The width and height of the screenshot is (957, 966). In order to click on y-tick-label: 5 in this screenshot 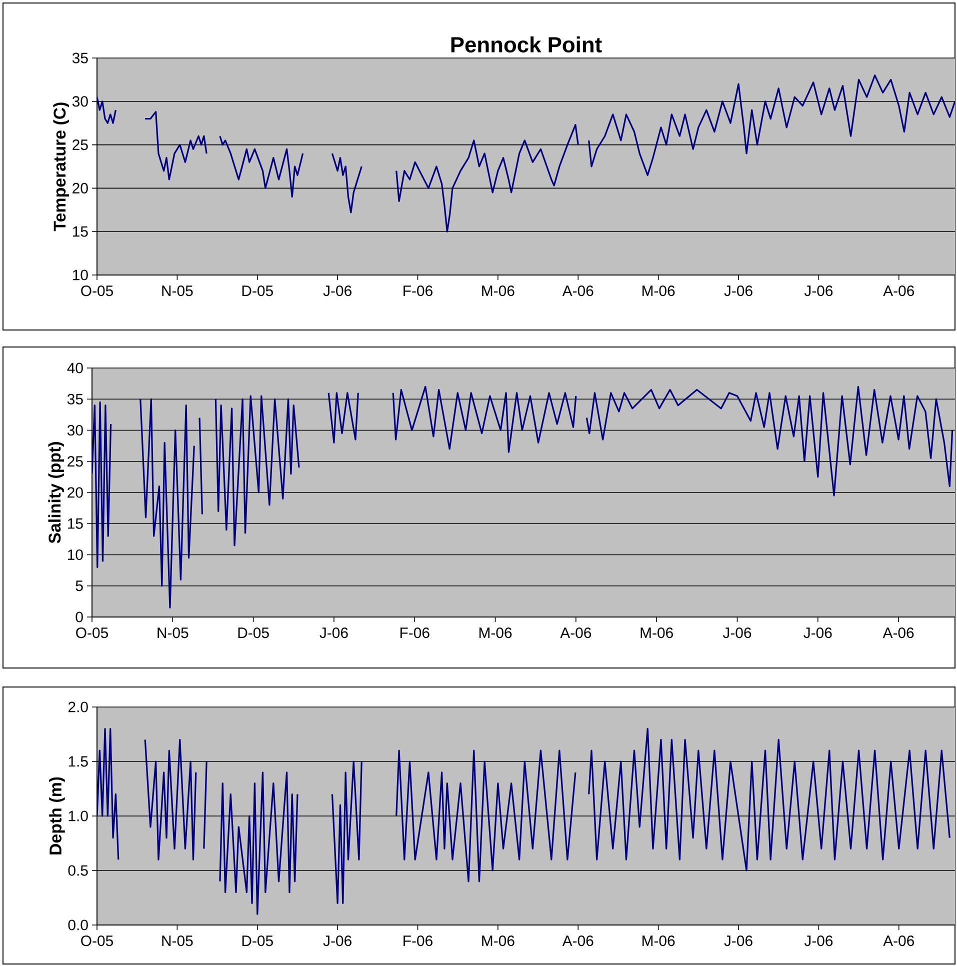, I will do `click(79, 586)`.